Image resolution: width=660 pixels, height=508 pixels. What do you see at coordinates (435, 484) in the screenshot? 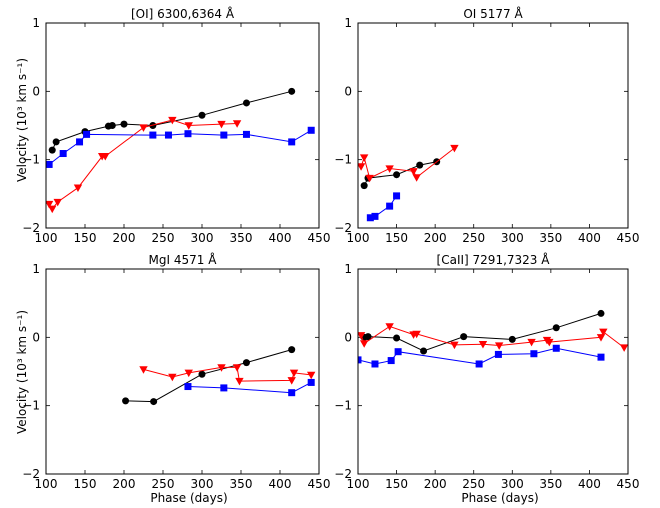
I see `x-tick-label: 200` at bounding box center [435, 484].